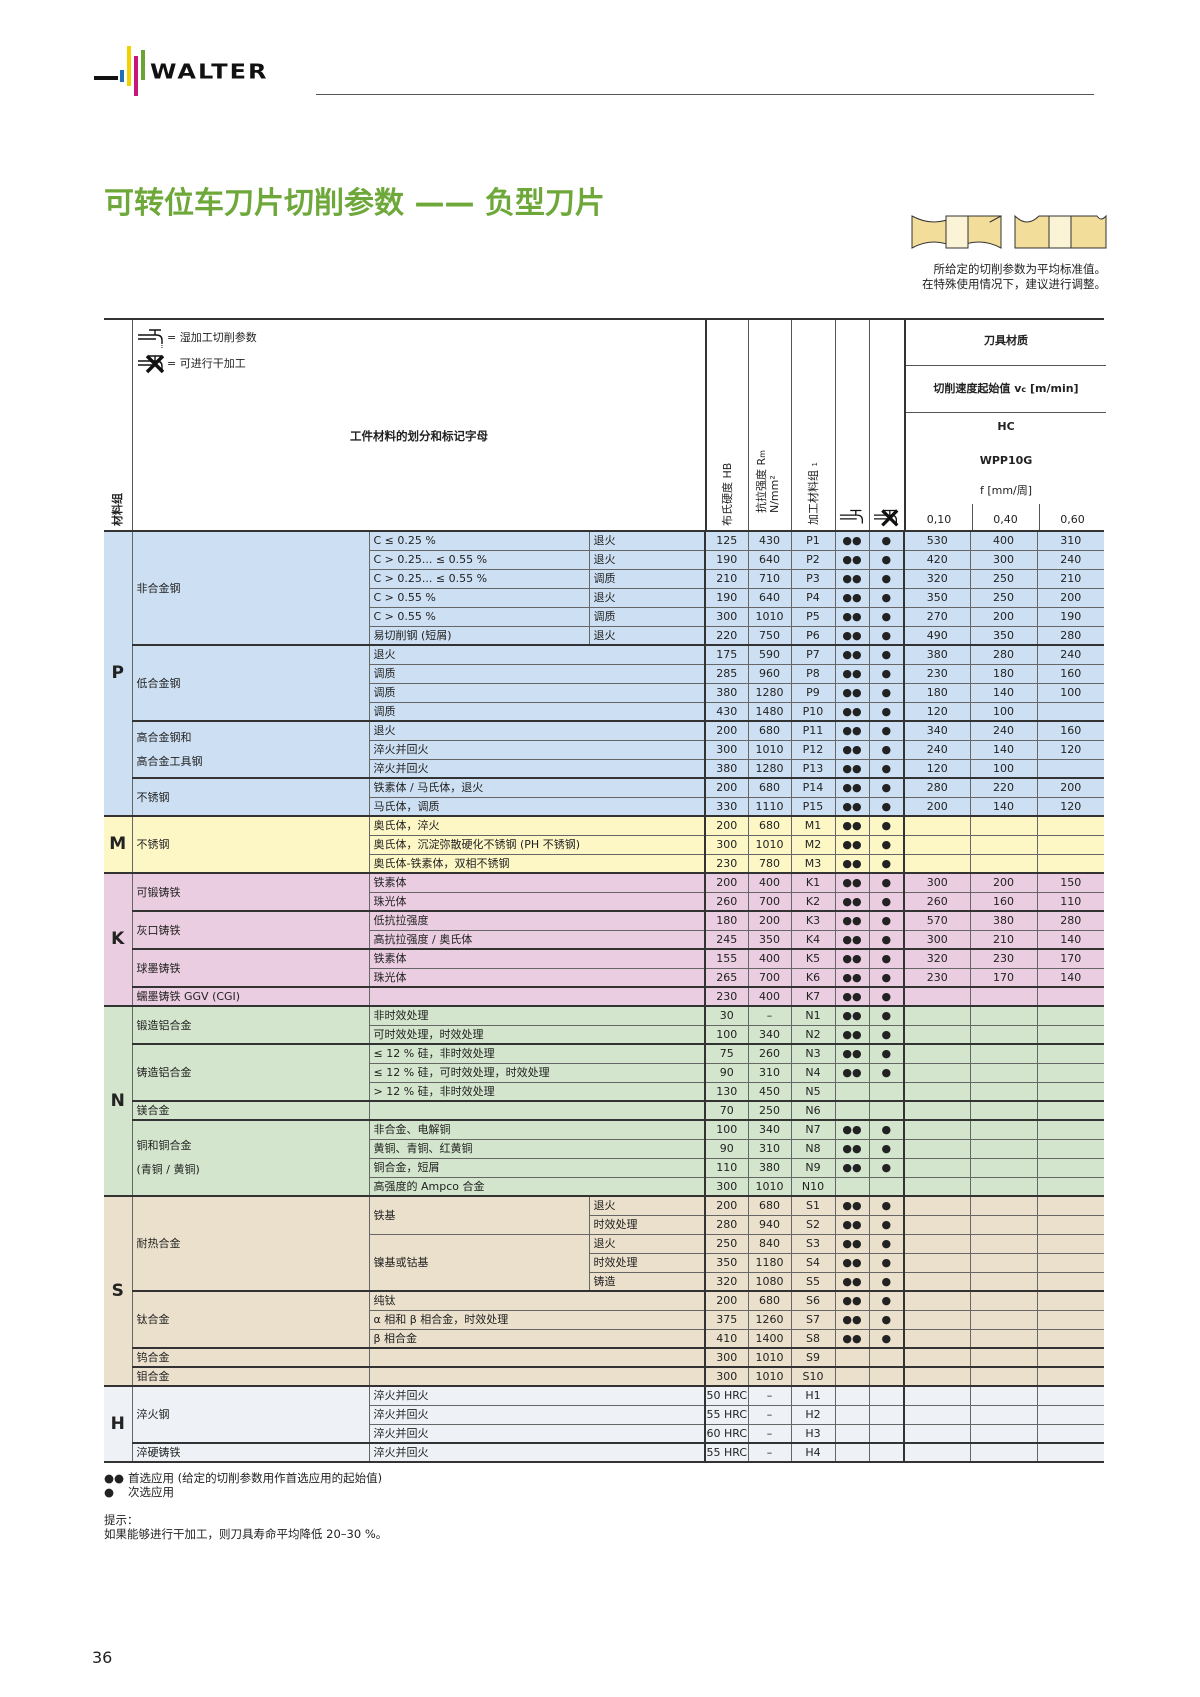 The width and height of the screenshot is (1200, 1697). I want to click on category-name: 淬火钢, so click(153, 1414).